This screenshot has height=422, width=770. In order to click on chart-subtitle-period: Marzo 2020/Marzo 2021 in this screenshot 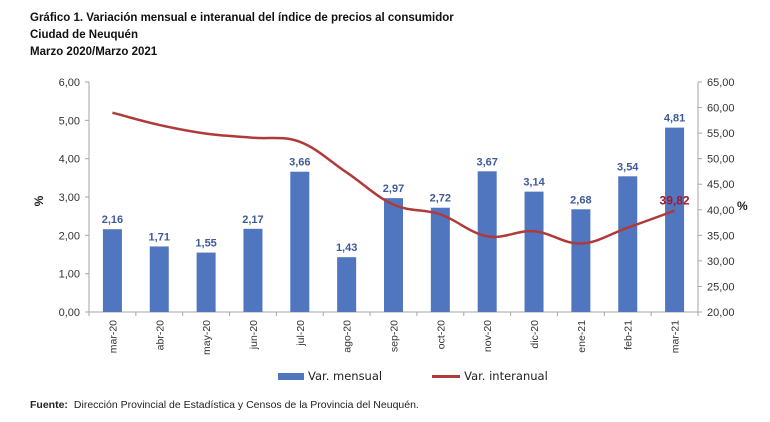, I will do `click(94, 52)`.